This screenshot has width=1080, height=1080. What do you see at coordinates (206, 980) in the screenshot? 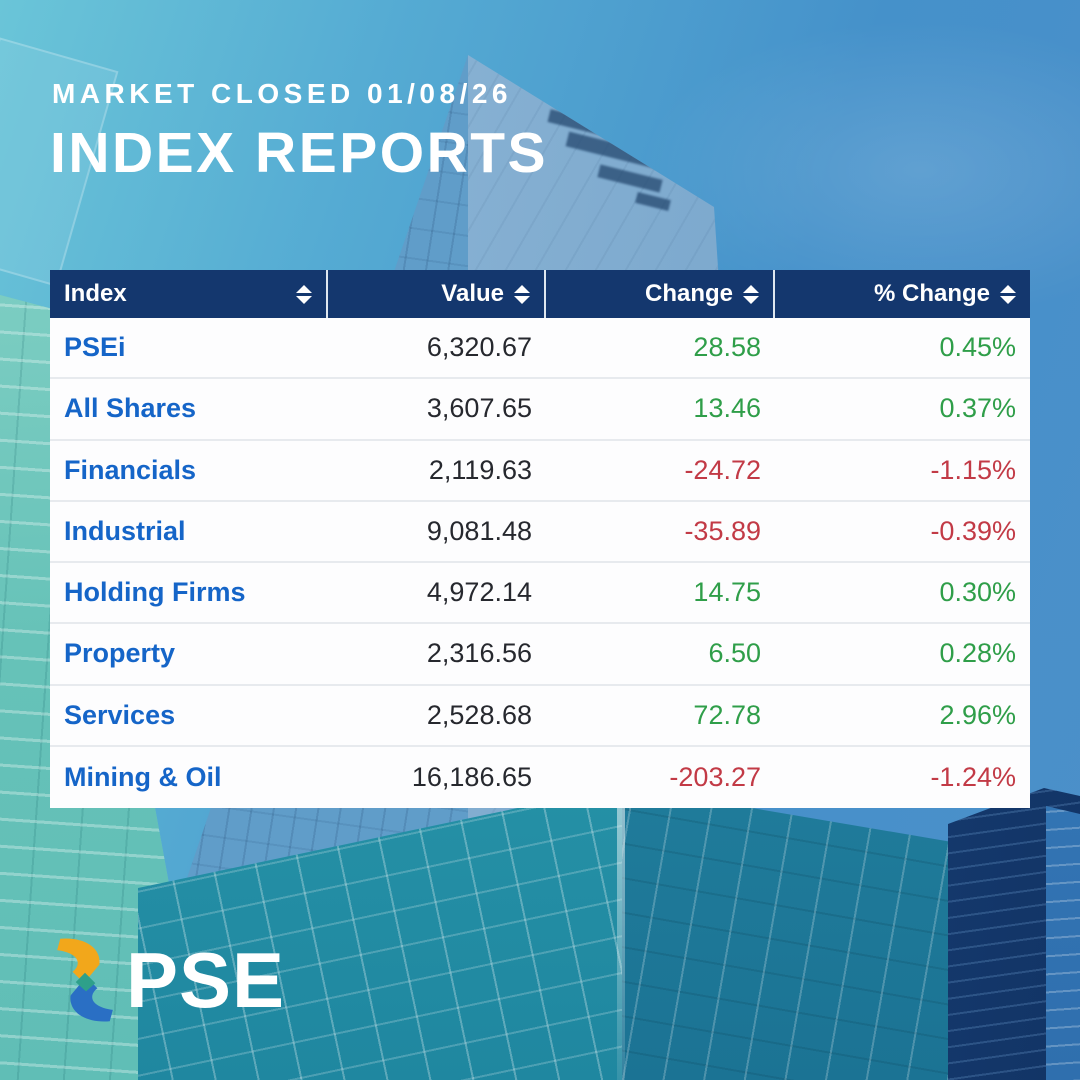
I see `pse-logo-text: PSE` at bounding box center [206, 980].